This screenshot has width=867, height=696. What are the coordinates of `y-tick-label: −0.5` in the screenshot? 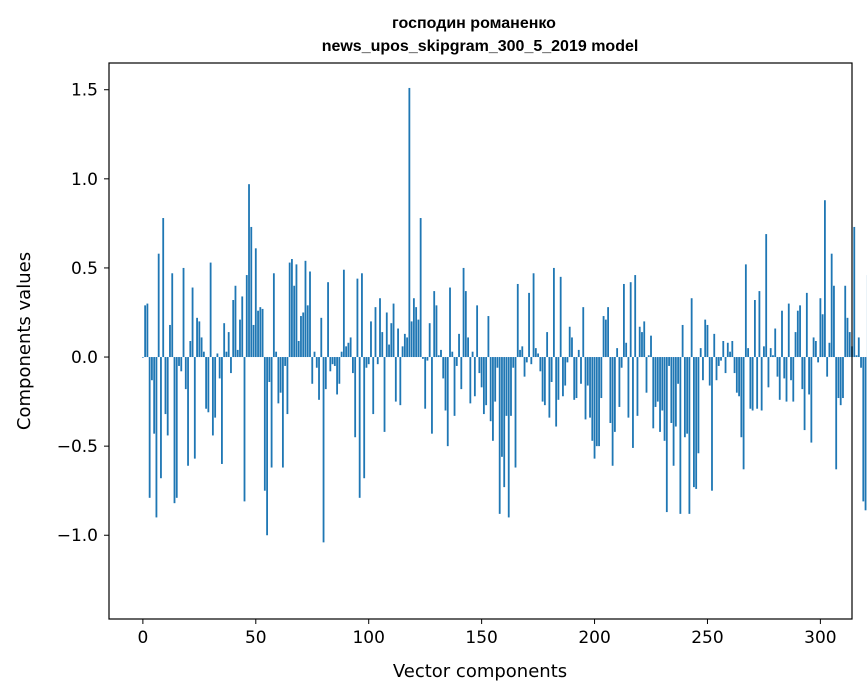 It's located at (77, 447).